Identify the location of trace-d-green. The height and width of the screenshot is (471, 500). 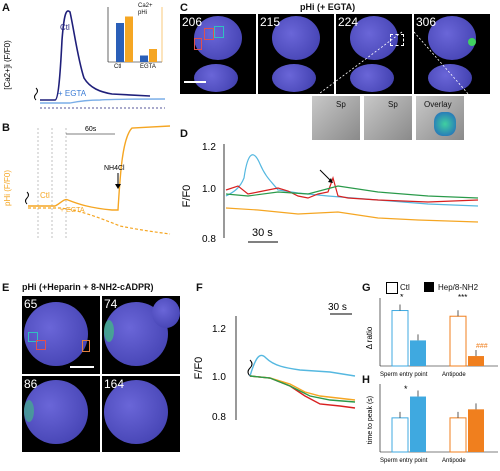
(352, 192).